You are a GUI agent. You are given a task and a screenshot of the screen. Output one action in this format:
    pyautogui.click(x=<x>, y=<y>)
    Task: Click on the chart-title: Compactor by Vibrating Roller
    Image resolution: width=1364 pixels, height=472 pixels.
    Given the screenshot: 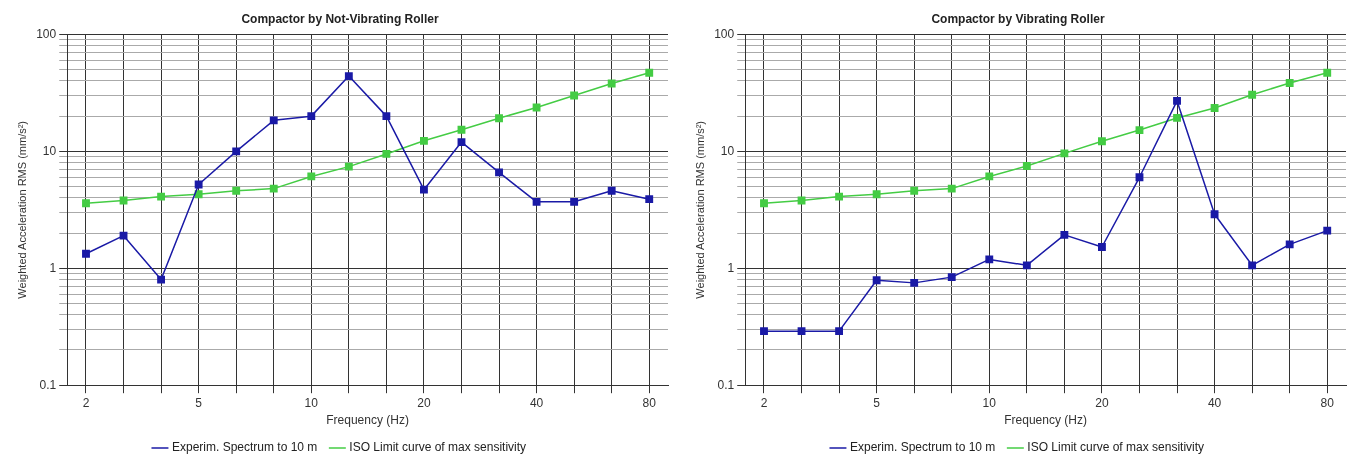 What is the action you would take?
    pyautogui.click(x=1018, y=18)
    